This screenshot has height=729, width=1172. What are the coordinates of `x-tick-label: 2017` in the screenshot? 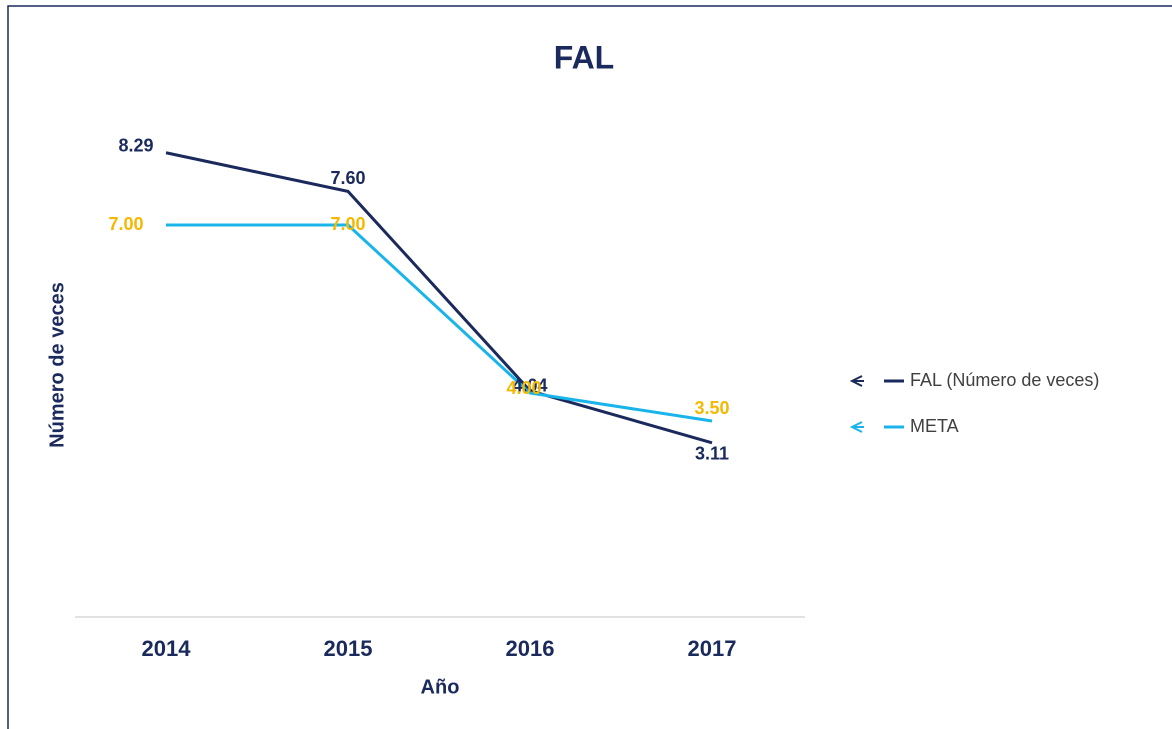 It's located at (712, 648).